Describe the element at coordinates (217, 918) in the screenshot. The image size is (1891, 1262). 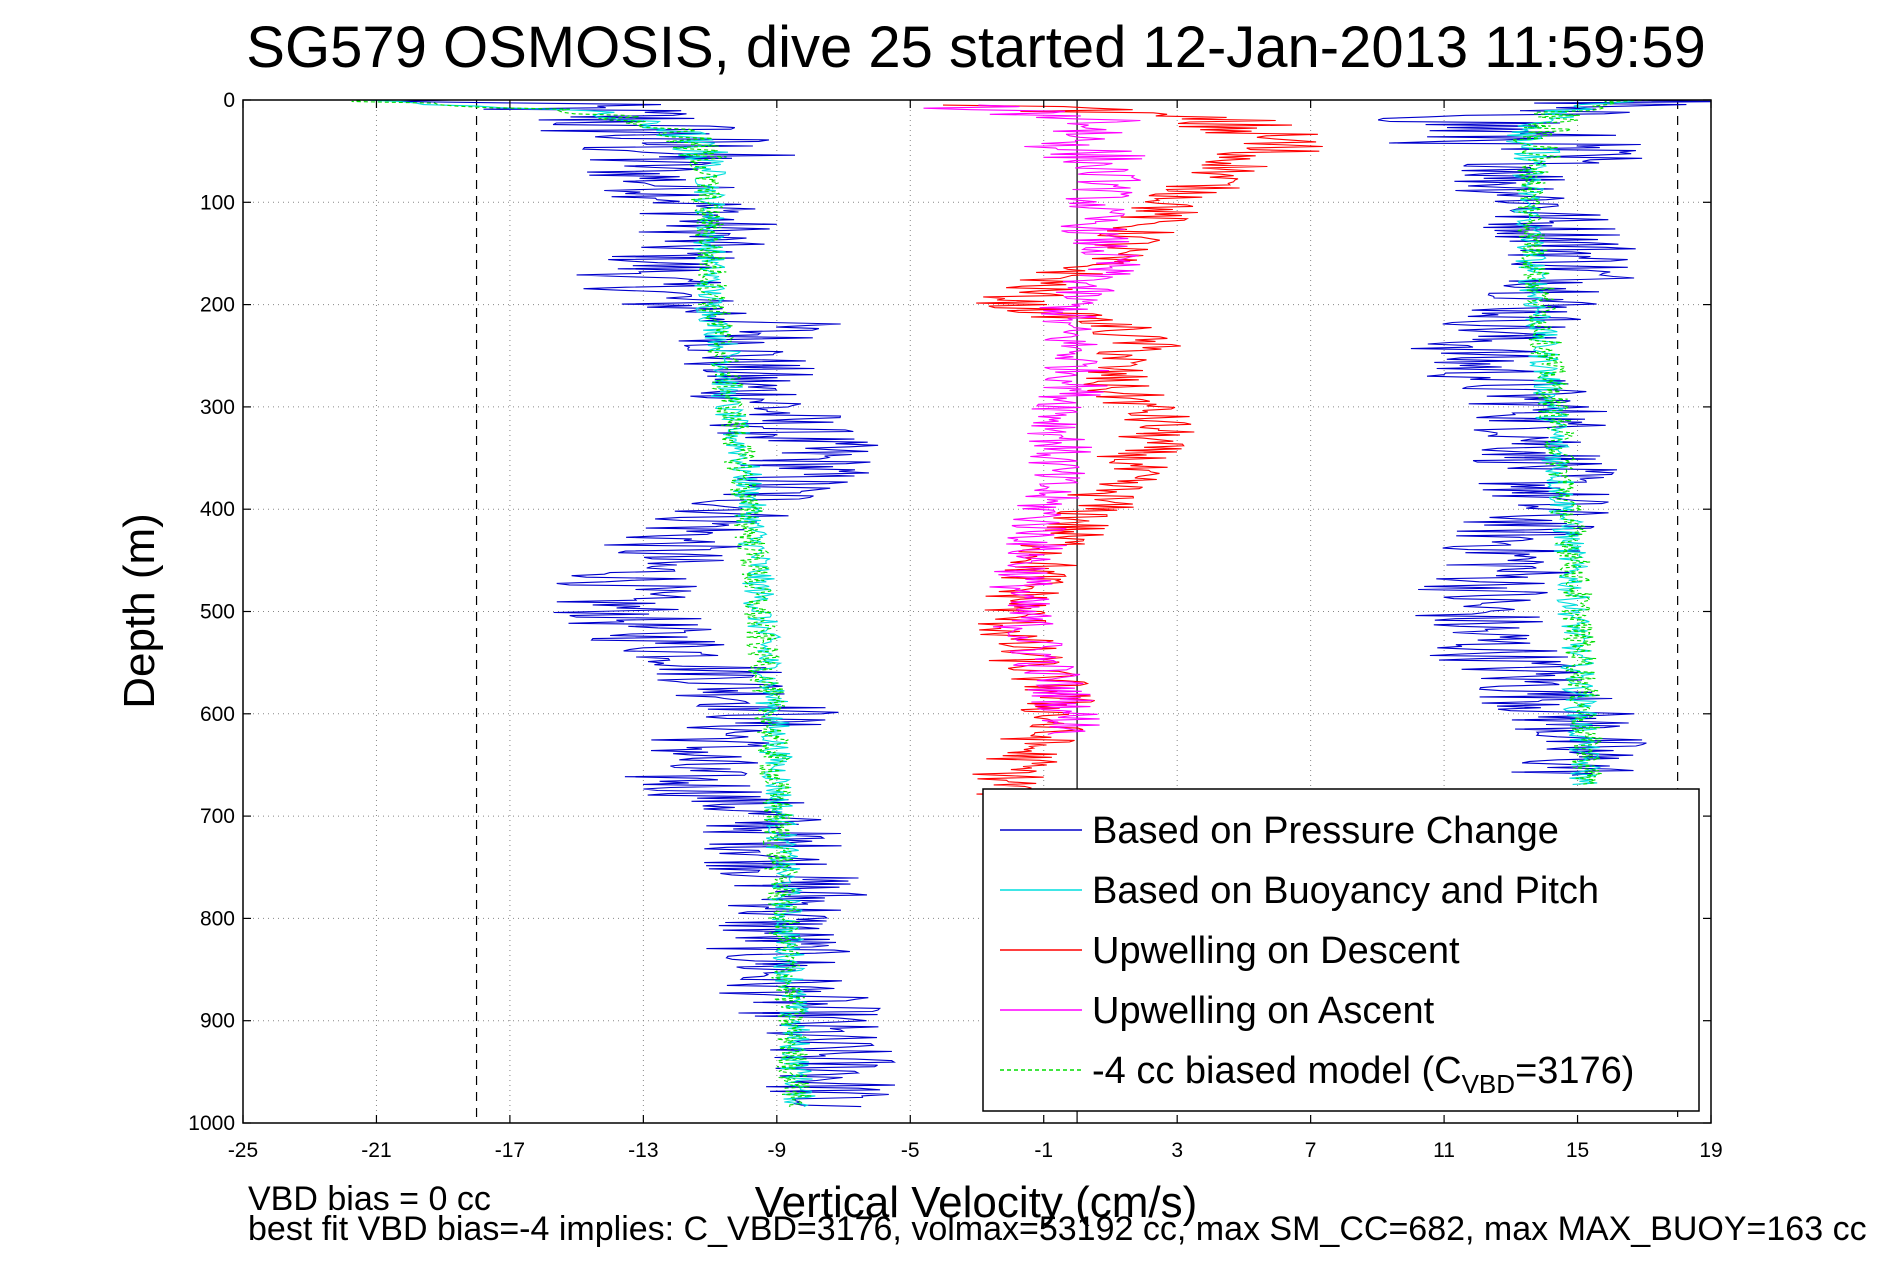
I see `y-tick-label: 800` at that location.